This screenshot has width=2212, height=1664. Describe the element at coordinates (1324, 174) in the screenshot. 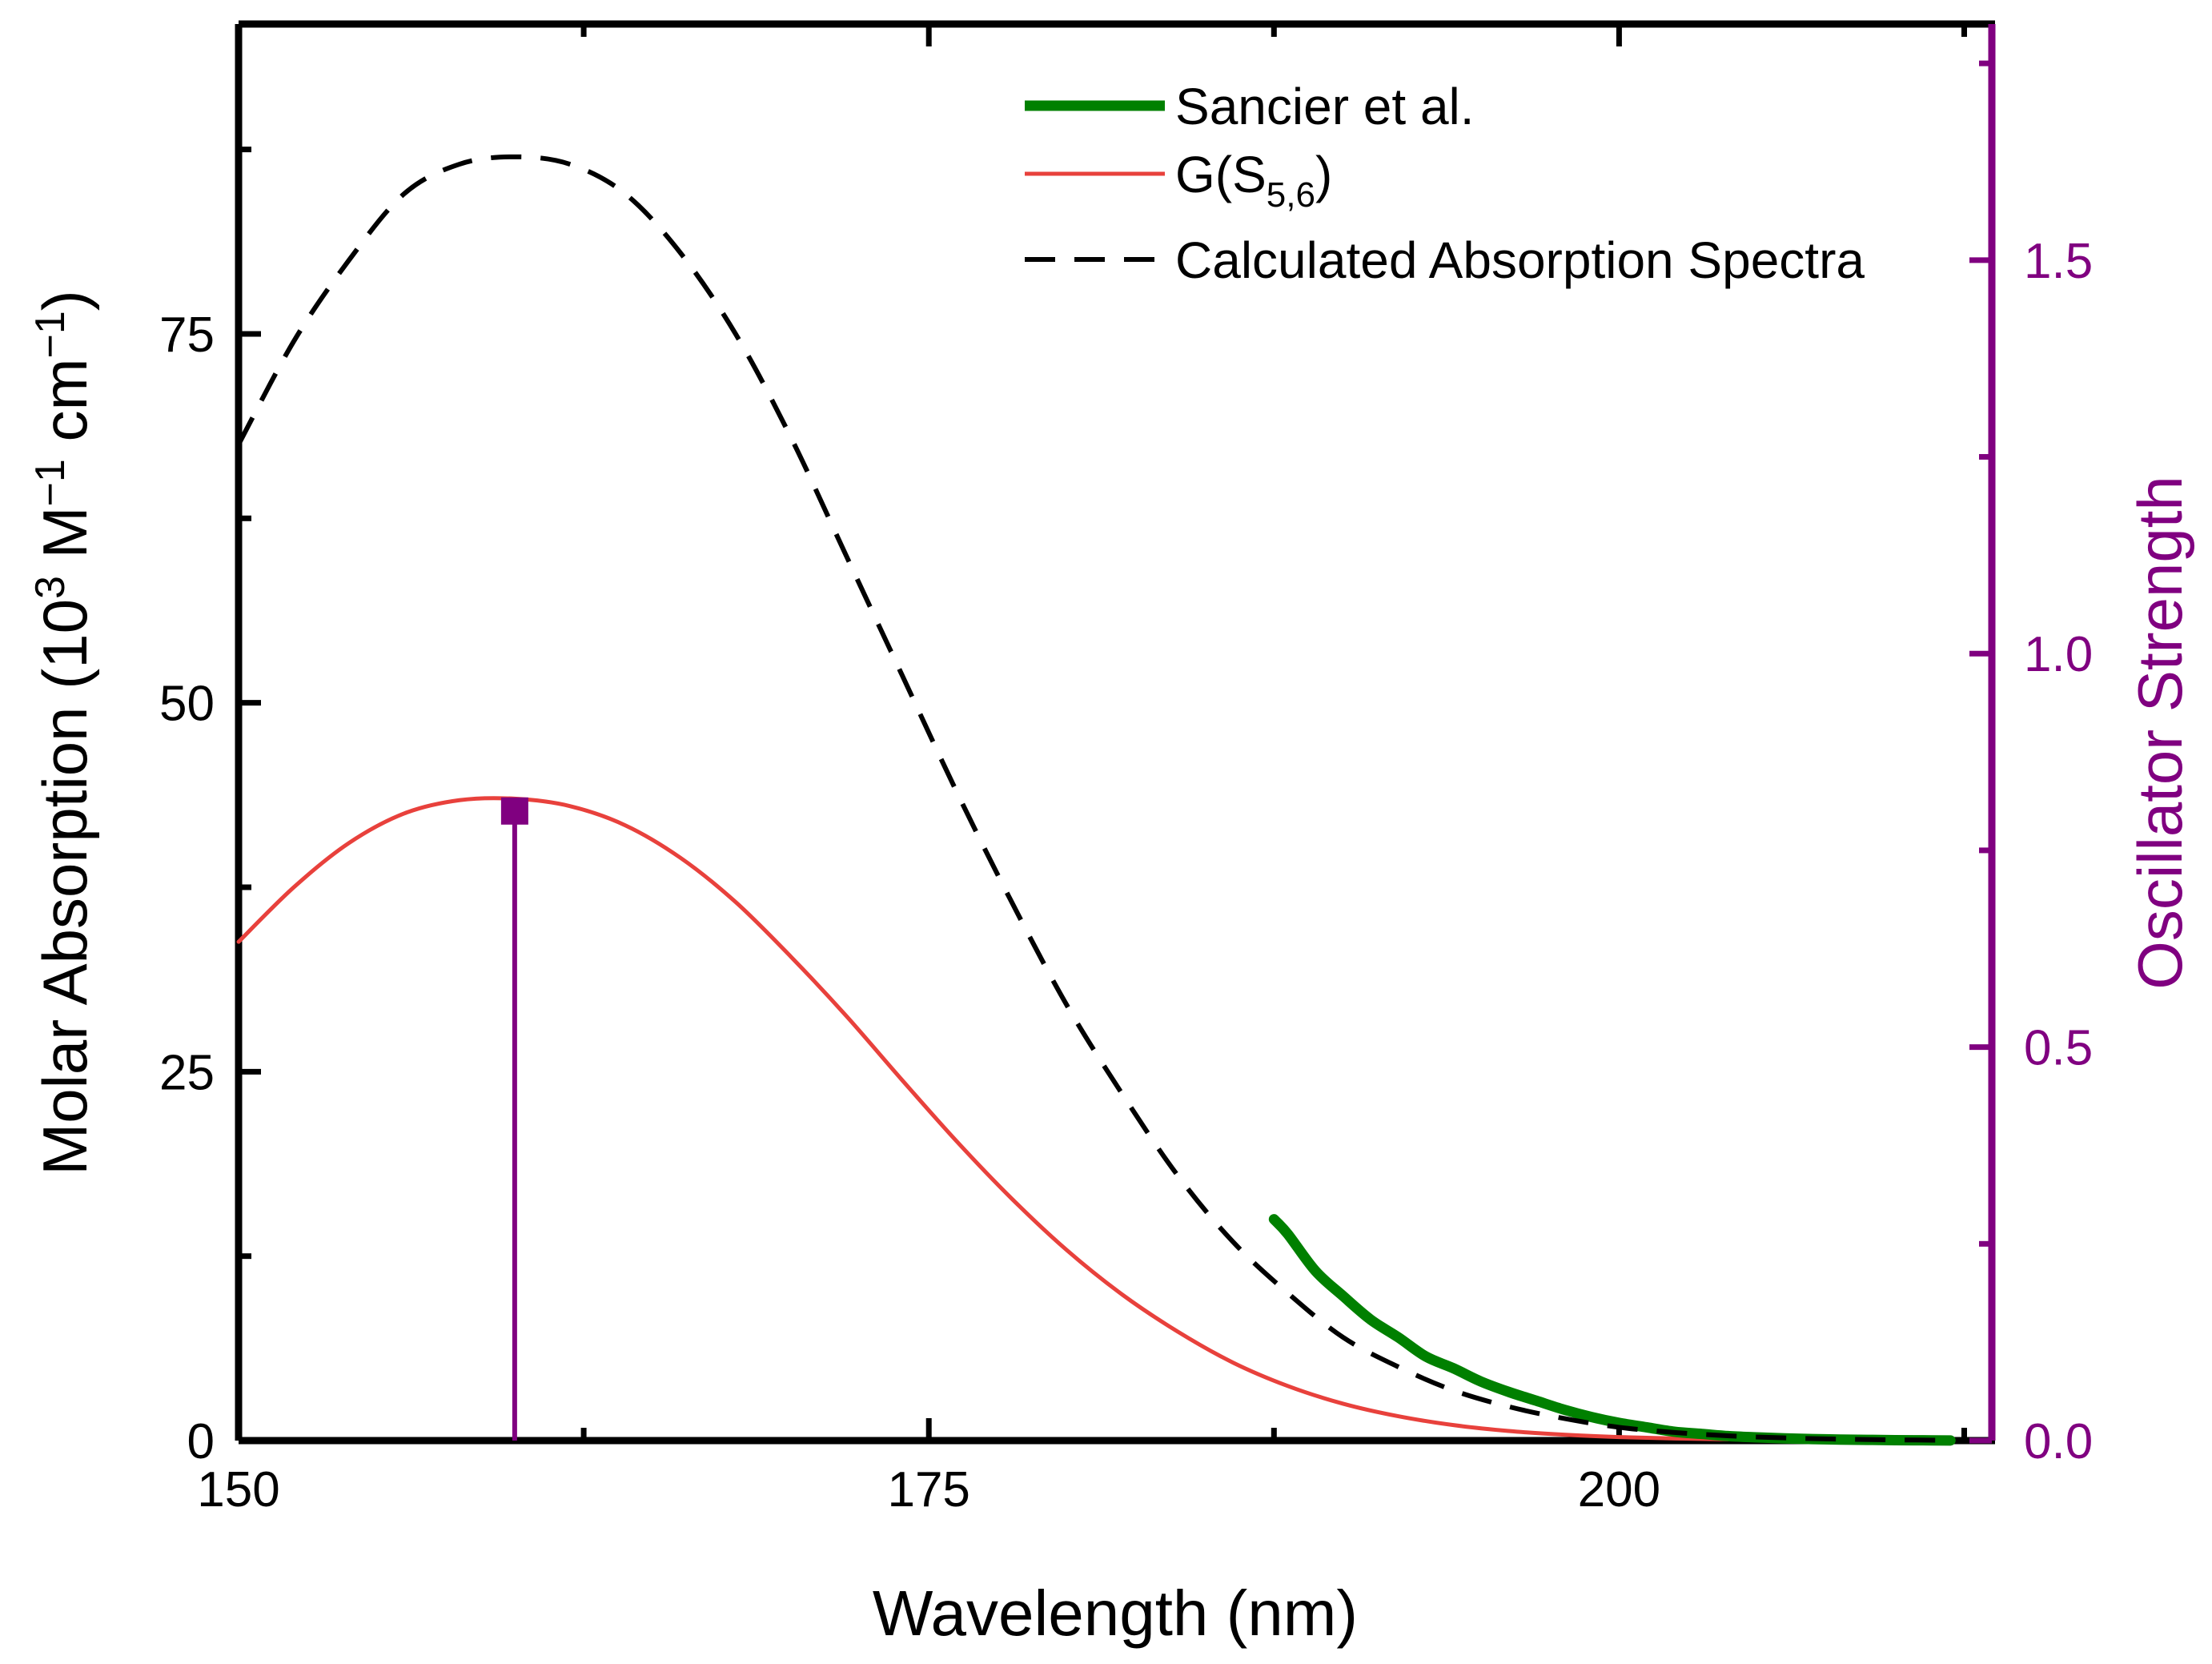

I see `legend-label-gs56-suffix: )` at that location.